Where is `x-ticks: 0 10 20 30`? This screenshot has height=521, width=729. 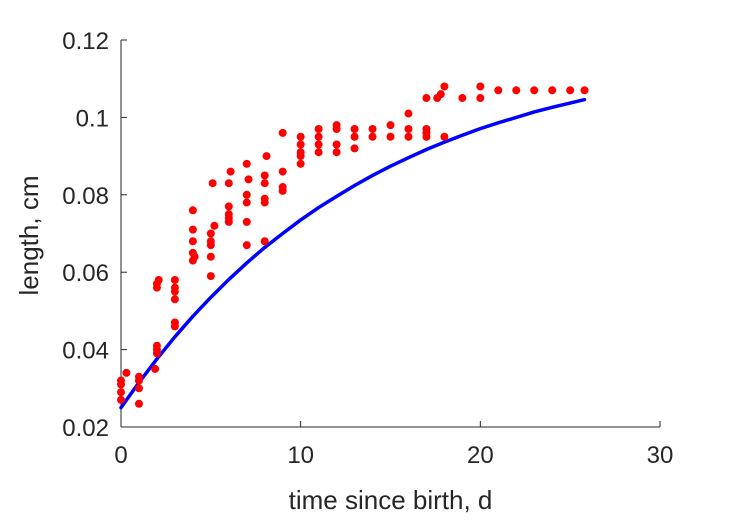
x-ticks: 0 10 20 30 is located at coordinates (393, 445).